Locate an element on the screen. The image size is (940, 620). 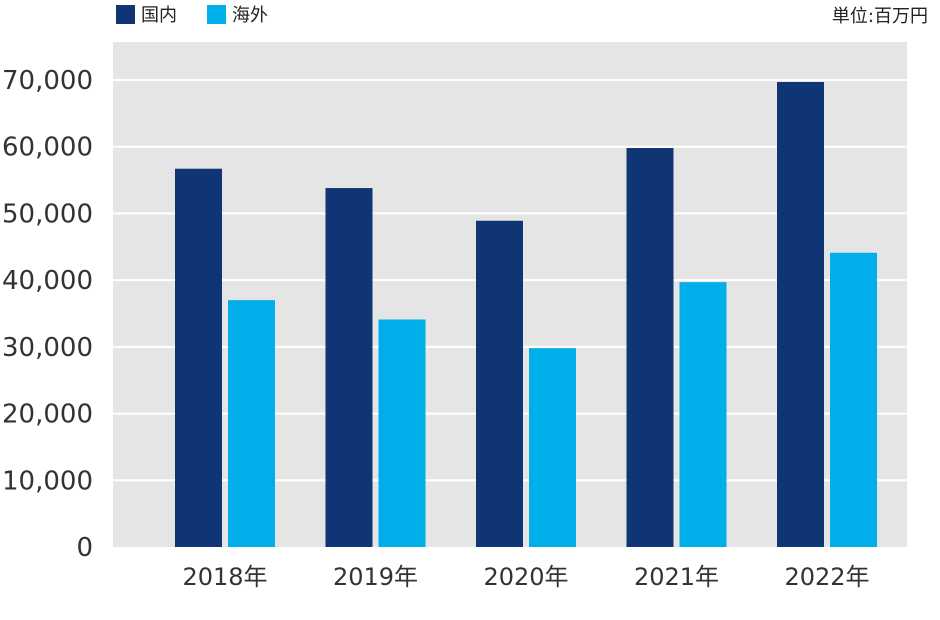
legend-swatch-overseas is located at coordinates (216, 14).